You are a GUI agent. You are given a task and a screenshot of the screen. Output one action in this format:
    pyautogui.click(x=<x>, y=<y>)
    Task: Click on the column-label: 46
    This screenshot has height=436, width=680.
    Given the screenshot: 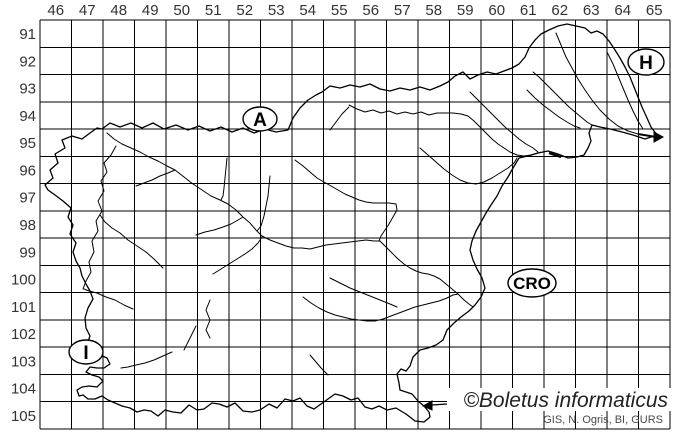 What is the action you would take?
    pyautogui.click(x=55, y=10)
    